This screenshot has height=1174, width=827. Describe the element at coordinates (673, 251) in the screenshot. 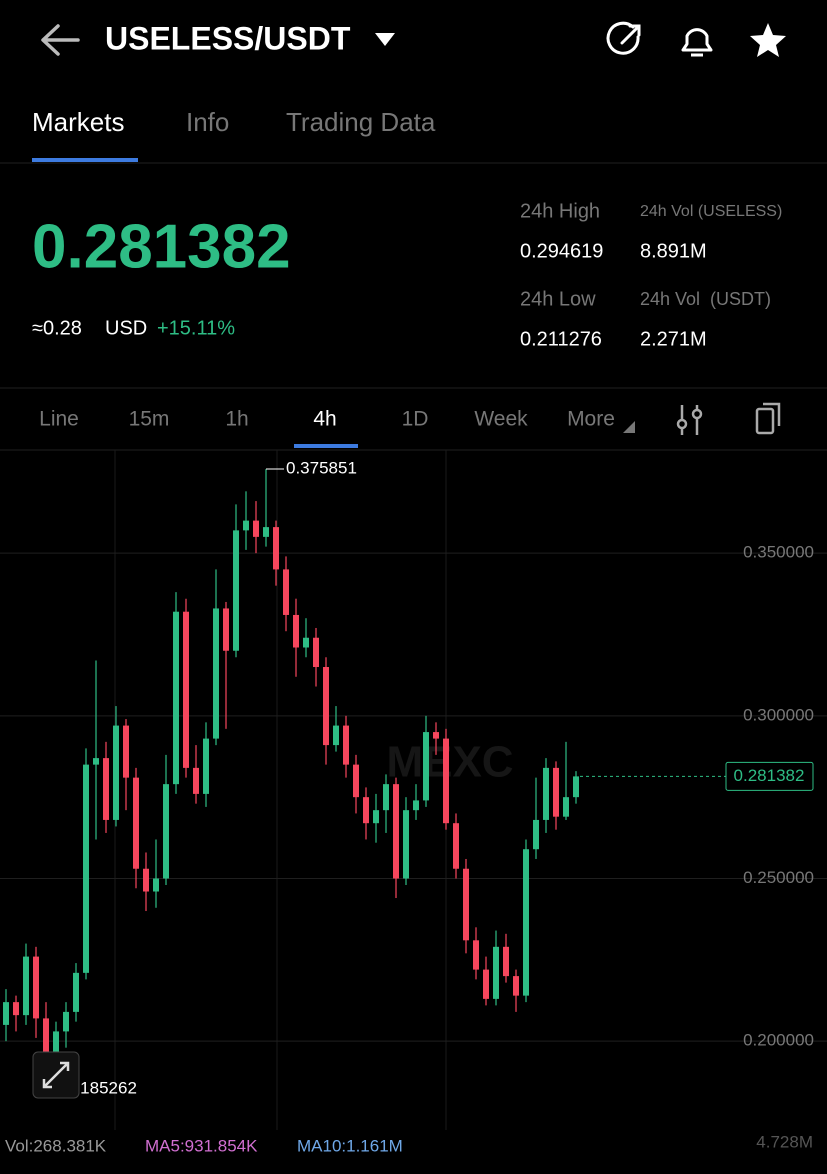

I see `stat-value: 8.891M` at that location.